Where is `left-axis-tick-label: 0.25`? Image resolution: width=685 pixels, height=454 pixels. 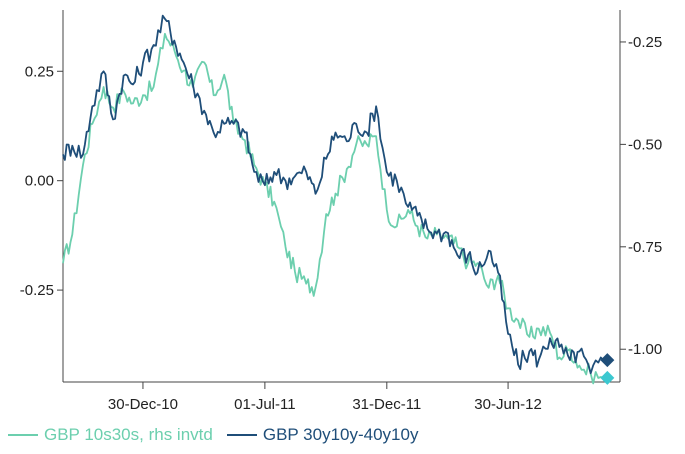 left-axis-tick-label: 0.25 is located at coordinates (39, 71).